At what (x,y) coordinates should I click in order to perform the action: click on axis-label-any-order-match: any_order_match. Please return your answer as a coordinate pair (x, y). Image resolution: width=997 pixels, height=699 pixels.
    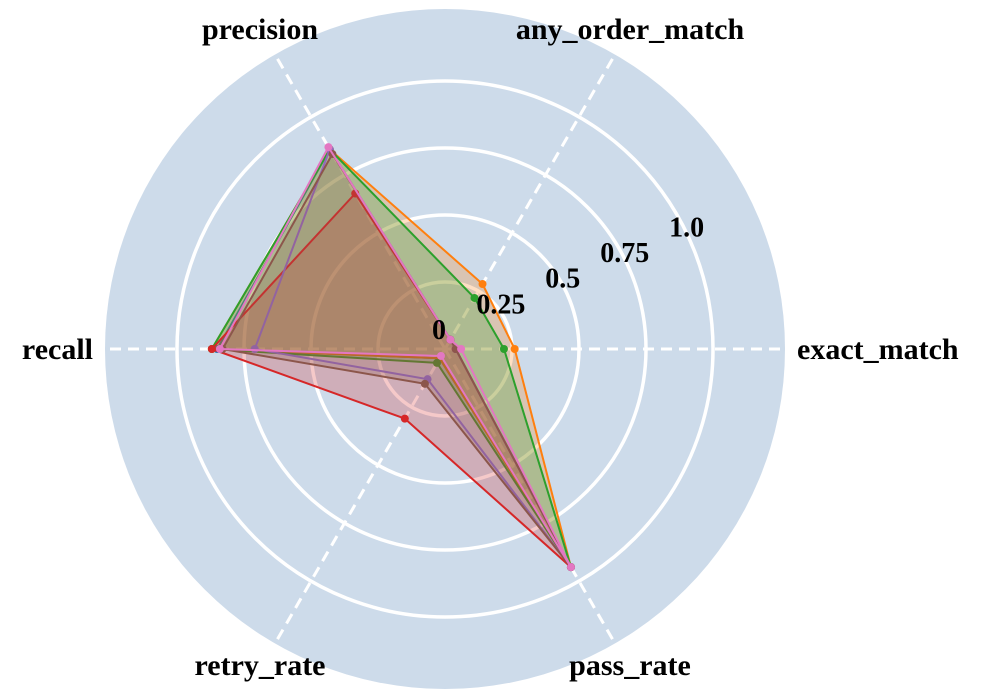
    Looking at the image, I should click on (630, 29).